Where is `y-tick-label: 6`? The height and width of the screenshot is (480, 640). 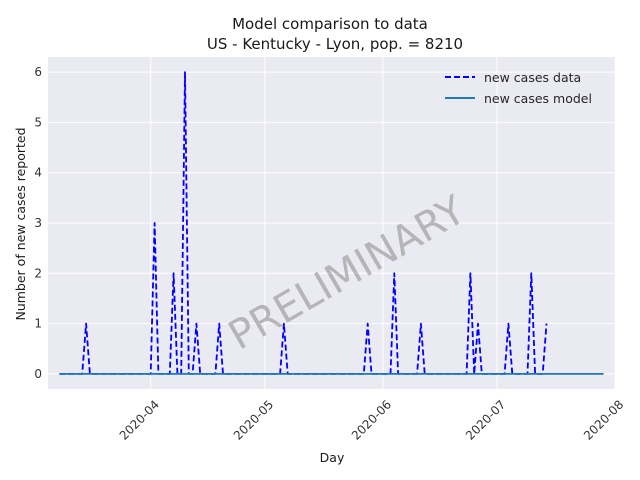 y-tick-label: 6 is located at coordinates (38, 72).